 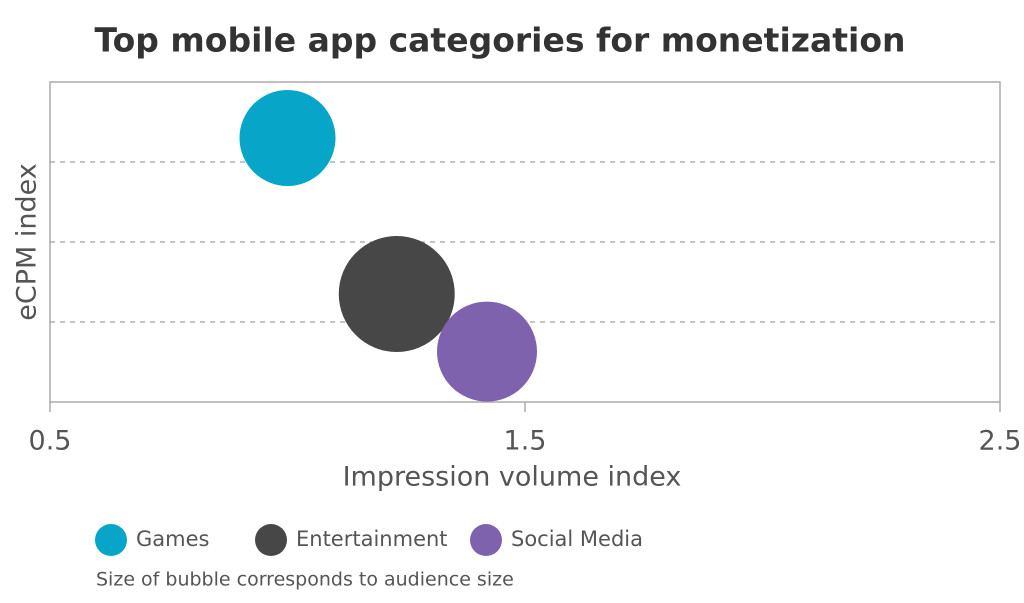 What do you see at coordinates (512, 477) in the screenshot?
I see `x-axis-label: Impression volume index` at bounding box center [512, 477].